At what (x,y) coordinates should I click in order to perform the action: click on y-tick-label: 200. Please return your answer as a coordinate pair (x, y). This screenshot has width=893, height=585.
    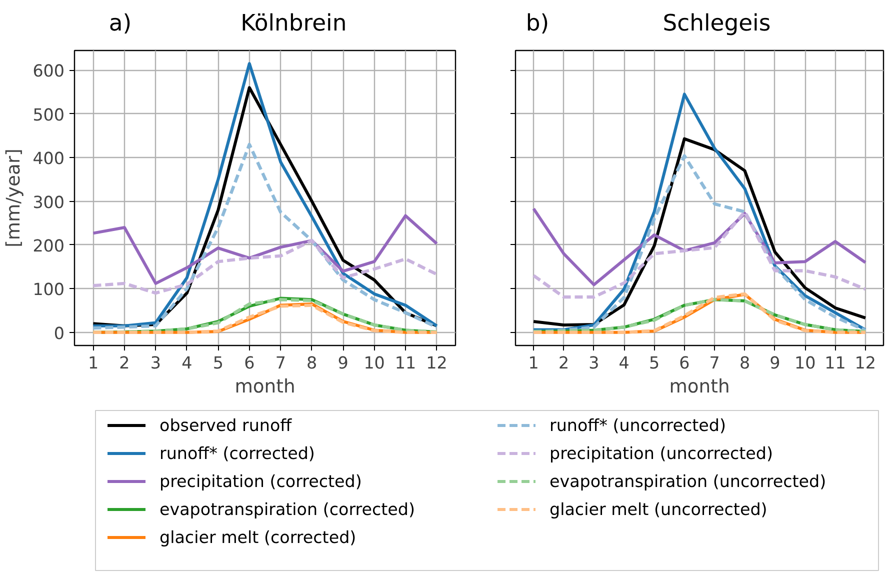
    Looking at the image, I should click on (48, 246).